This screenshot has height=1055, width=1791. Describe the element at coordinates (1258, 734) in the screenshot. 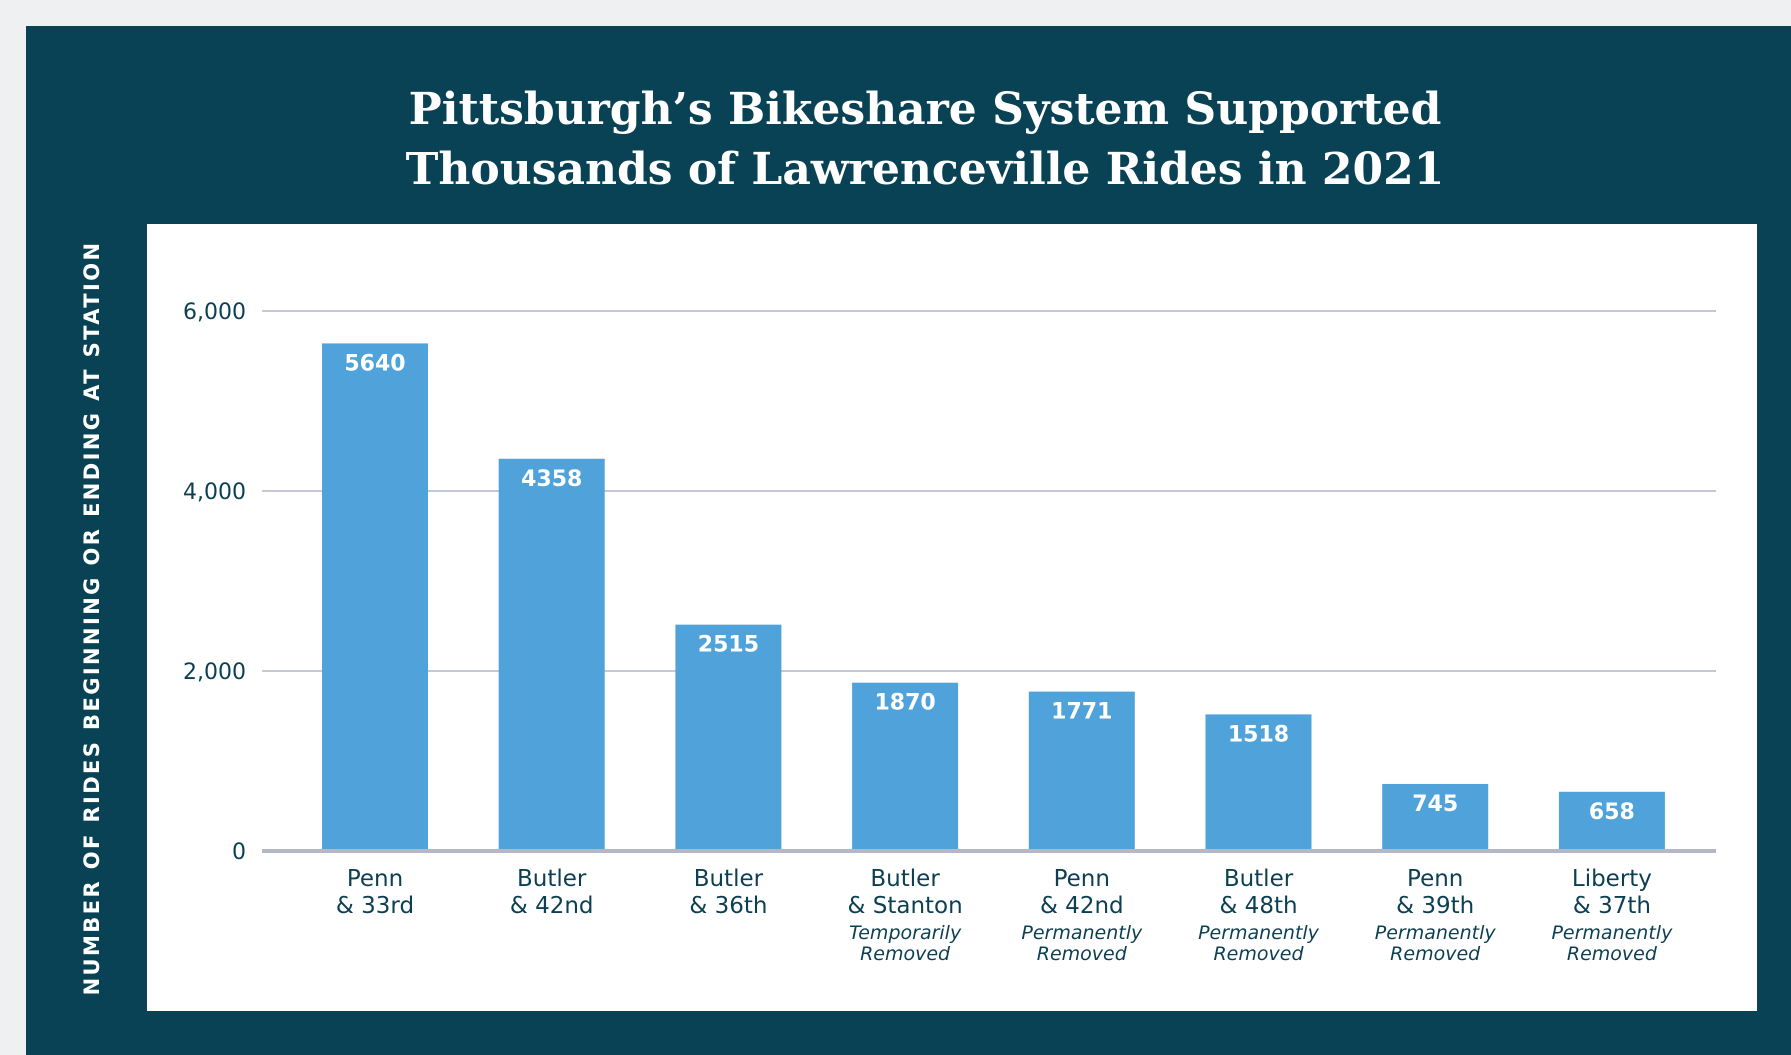

I see `bar-value-label-6: 1518` at that location.